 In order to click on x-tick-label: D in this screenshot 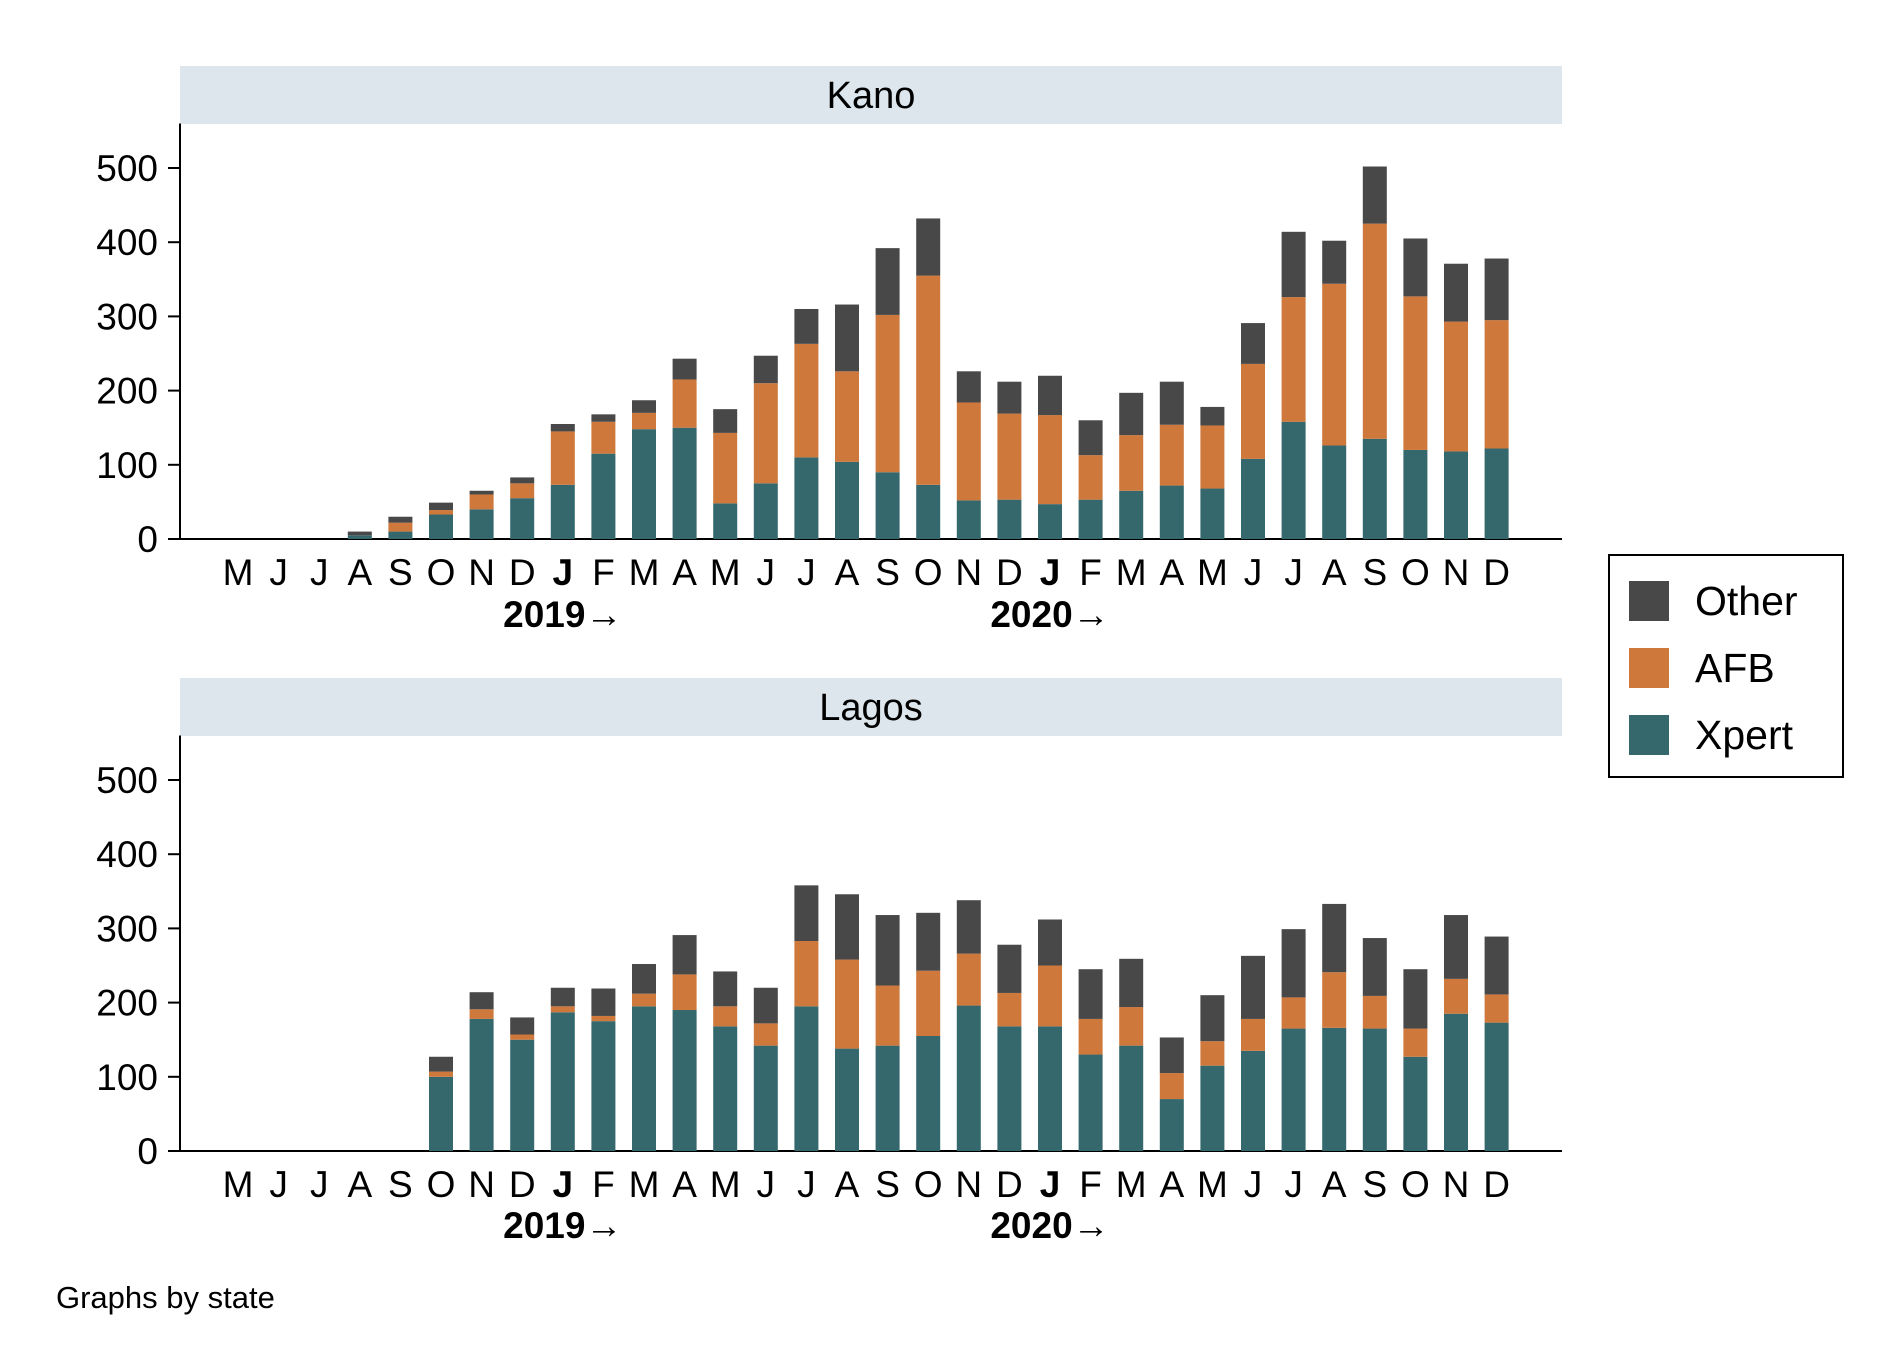, I will do `click(1009, 1184)`.